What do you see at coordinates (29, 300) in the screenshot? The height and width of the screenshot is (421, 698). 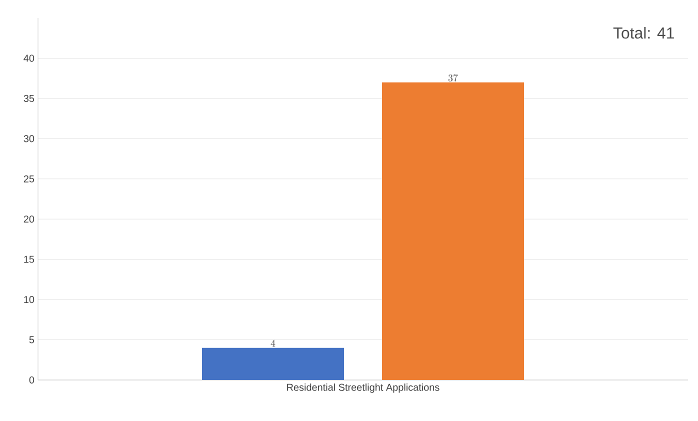 I see `y-tick-label: 10` at bounding box center [29, 300].